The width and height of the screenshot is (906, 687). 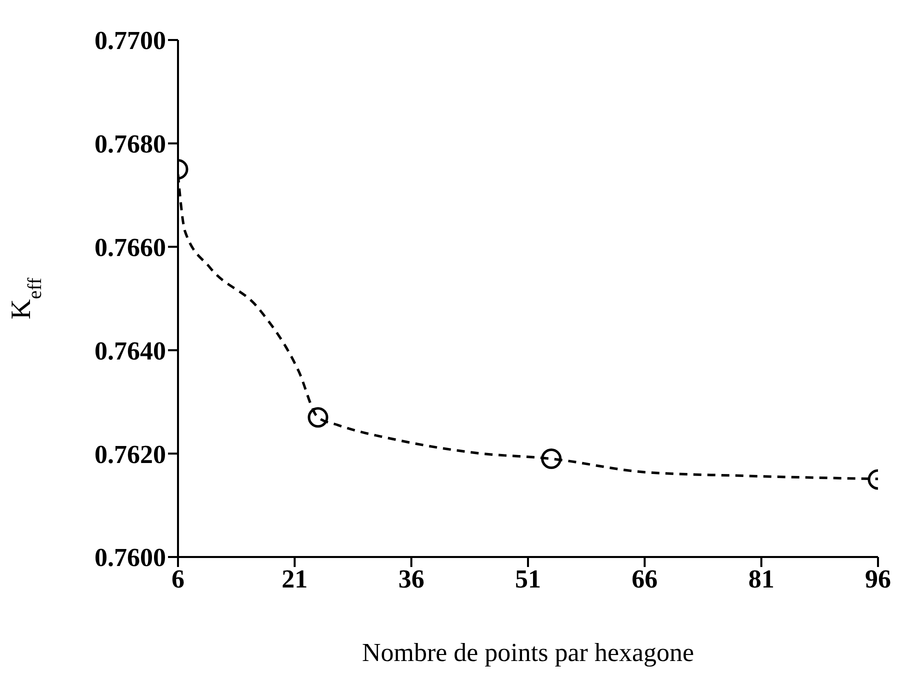 I want to click on x-tick-label: 21, so click(x=295, y=579).